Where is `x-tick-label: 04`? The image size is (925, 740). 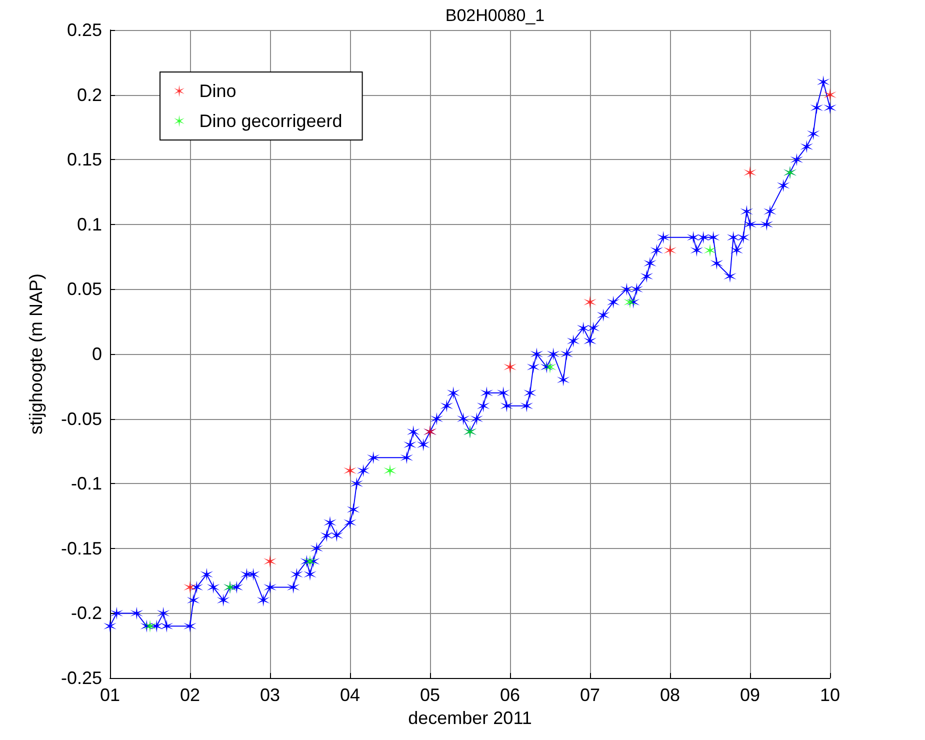
x-tick-label: 04 is located at coordinates (350, 695).